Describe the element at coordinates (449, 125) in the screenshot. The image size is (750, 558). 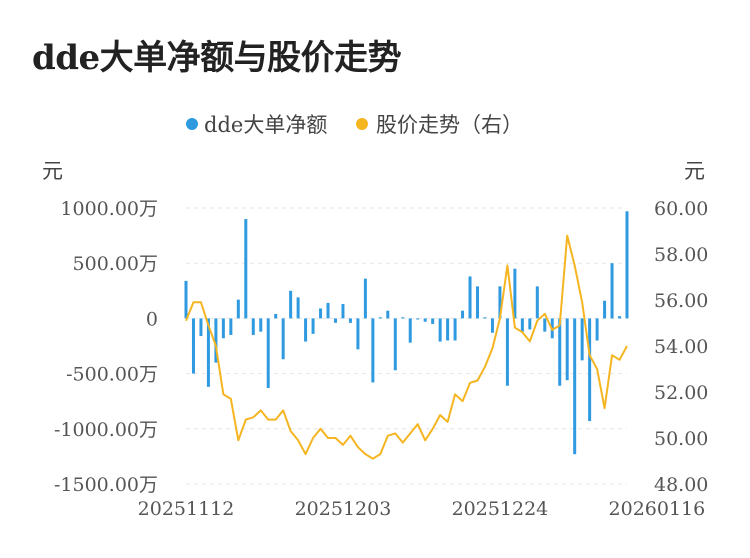
I see `legend-label-price: 股价走势（右）` at that location.